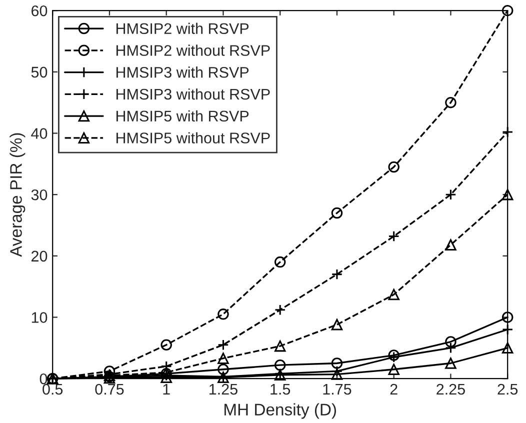 This screenshot has height=423, width=526. I want to click on y-tick-label: 50, so click(39, 72).